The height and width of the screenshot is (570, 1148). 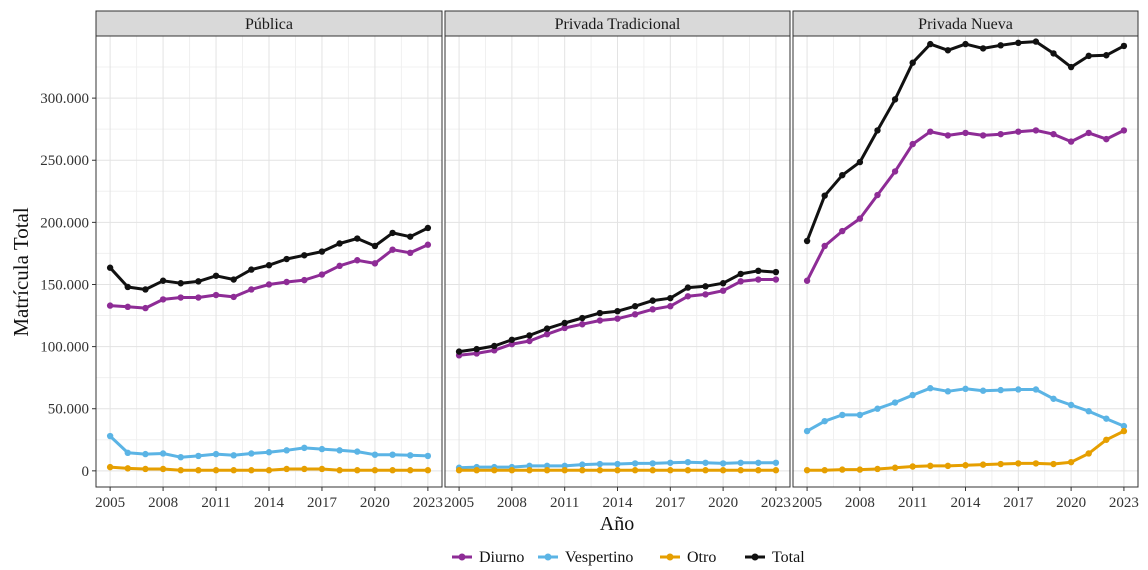 I want to click on legend-item-total: Total, so click(x=775, y=557).